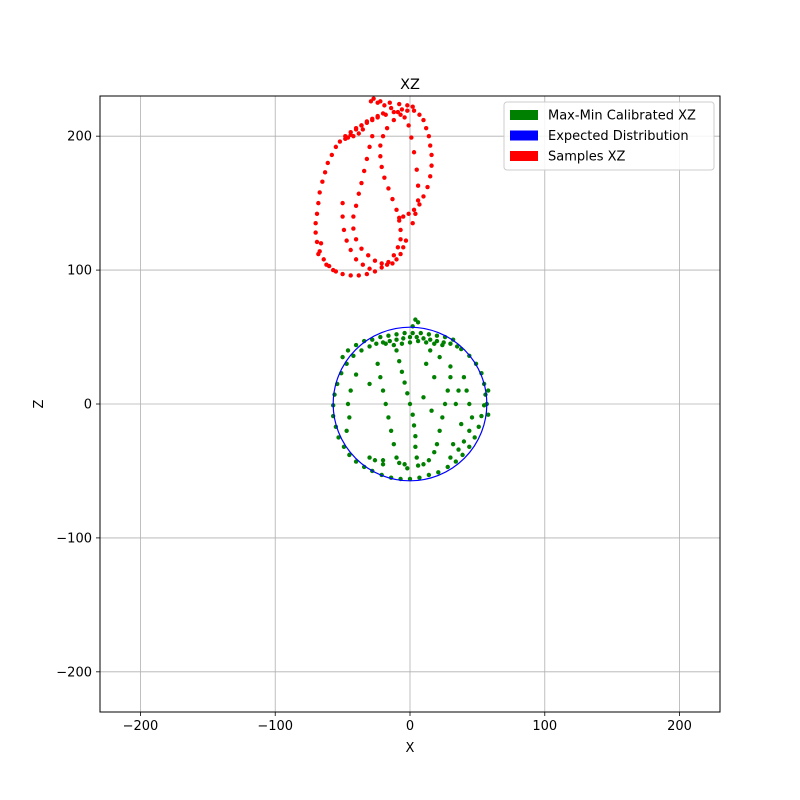 This screenshot has width=800, height=800. What do you see at coordinates (79, 271) in the screenshot?
I see `y-tick-label: 100` at bounding box center [79, 271].